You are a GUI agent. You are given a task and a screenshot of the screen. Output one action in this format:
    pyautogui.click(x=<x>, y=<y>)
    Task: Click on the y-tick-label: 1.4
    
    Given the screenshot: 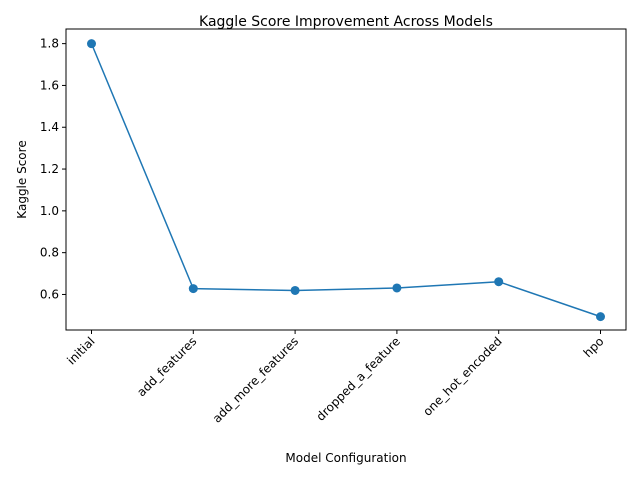 What is the action you would take?
    pyautogui.click(x=49, y=127)
    